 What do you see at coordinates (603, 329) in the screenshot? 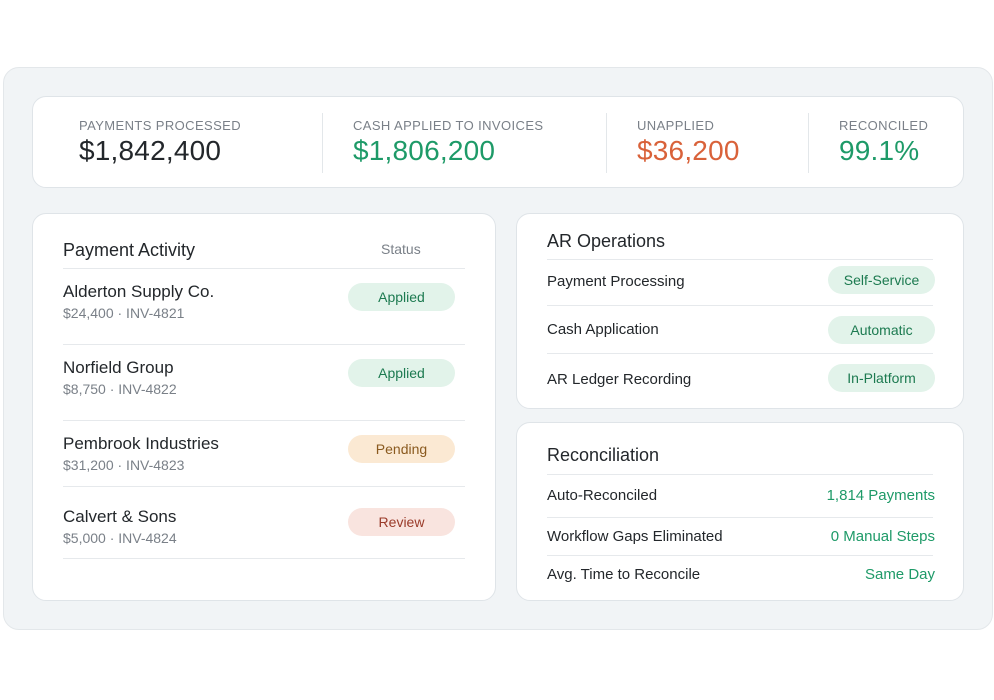
I see `operation-label: Cash Application` at bounding box center [603, 329].